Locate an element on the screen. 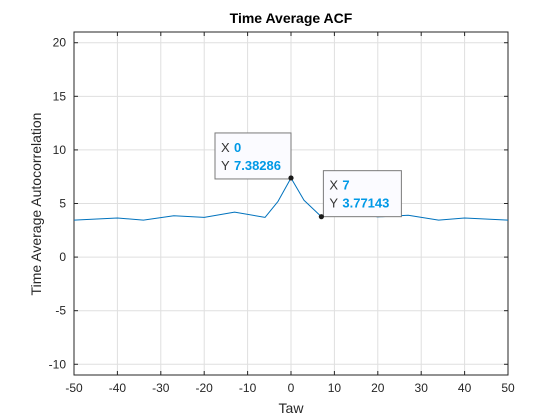 Image resolution: width=560 pixels, height=420 pixels. x-axis-label: Taw is located at coordinates (292, 408).